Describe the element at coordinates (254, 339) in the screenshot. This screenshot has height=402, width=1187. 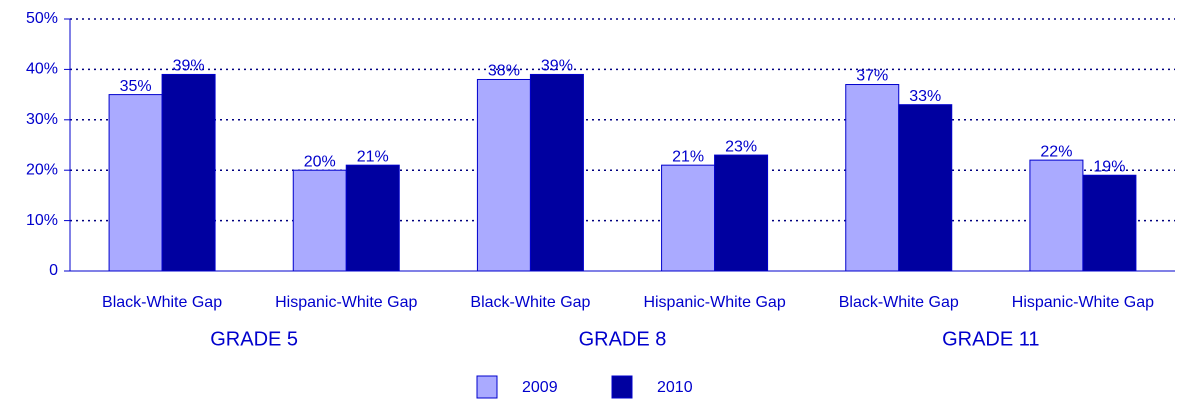
I see `group-label: GRADE 5` at that location.